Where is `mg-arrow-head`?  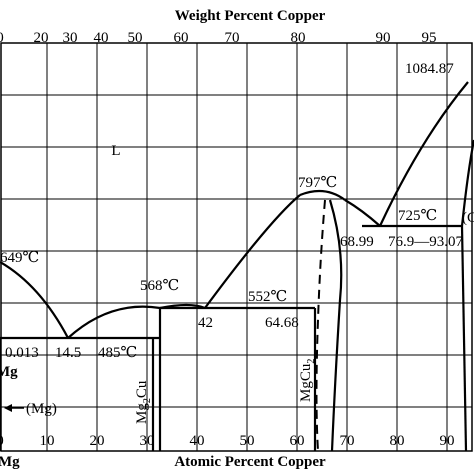 mg-arrow-head is located at coordinates (8, 408).